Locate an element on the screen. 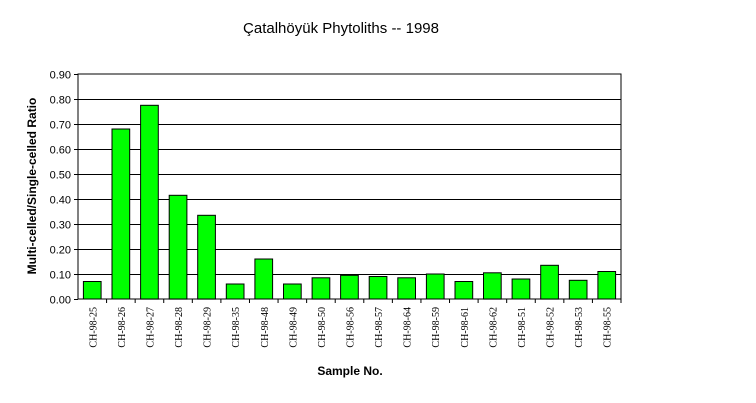  x-tick-label: CH-98-26 is located at coordinates (122, 327).